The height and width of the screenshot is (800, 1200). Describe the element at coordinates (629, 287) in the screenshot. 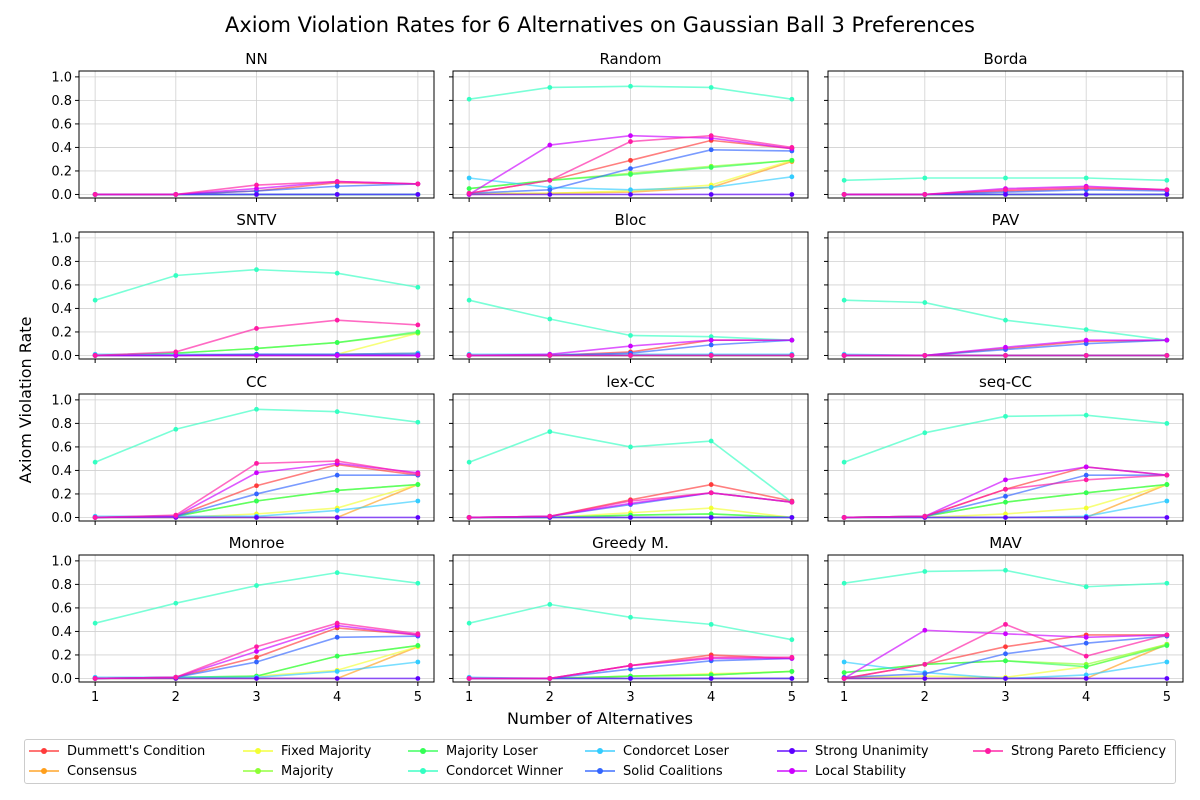

I see `subplot-bloc: Bloc` at that location.